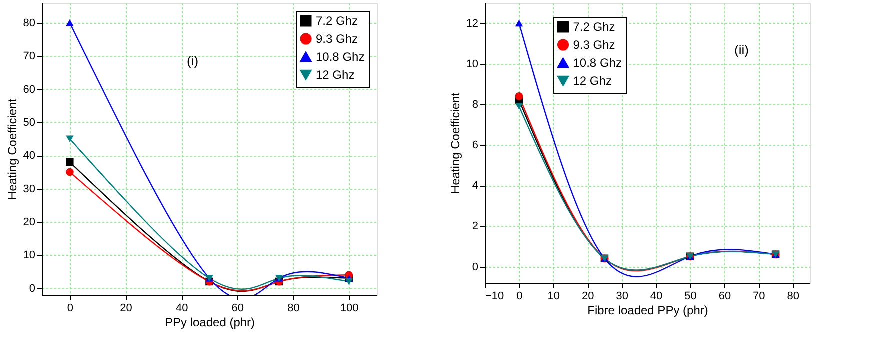 This screenshot has width=871, height=346. I want to click on y-tick-label: 30, so click(29, 189).